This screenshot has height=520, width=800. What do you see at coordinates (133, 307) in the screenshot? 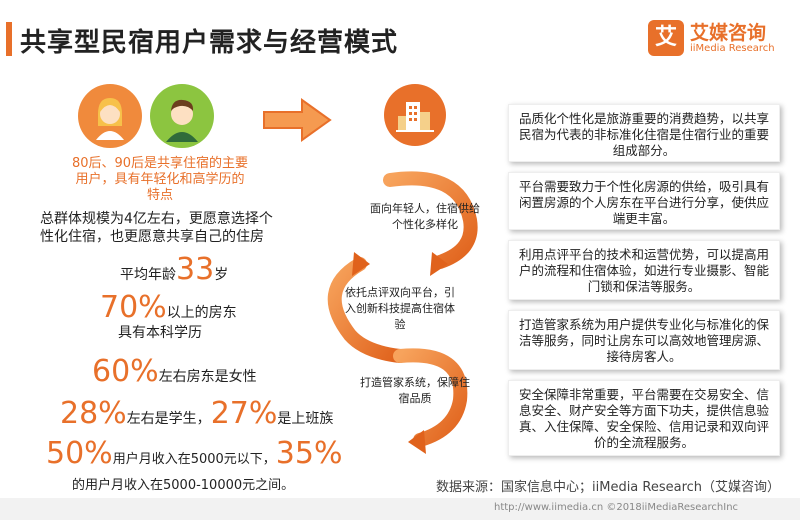
I see `stat-edu-value: 70%` at bounding box center [133, 307].